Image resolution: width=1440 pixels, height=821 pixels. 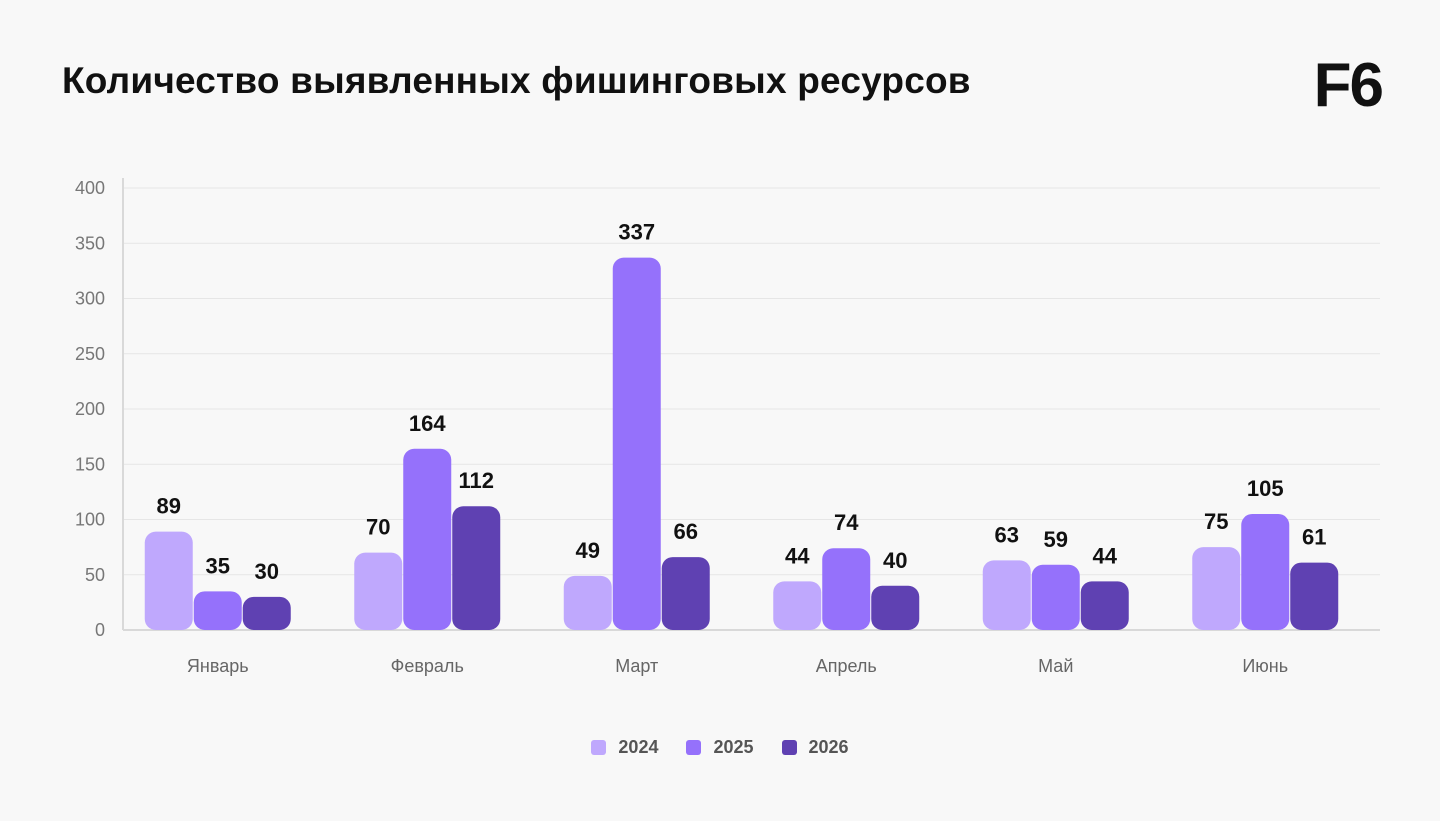 I want to click on legend-label: 2025, so click(x=733, y=747).